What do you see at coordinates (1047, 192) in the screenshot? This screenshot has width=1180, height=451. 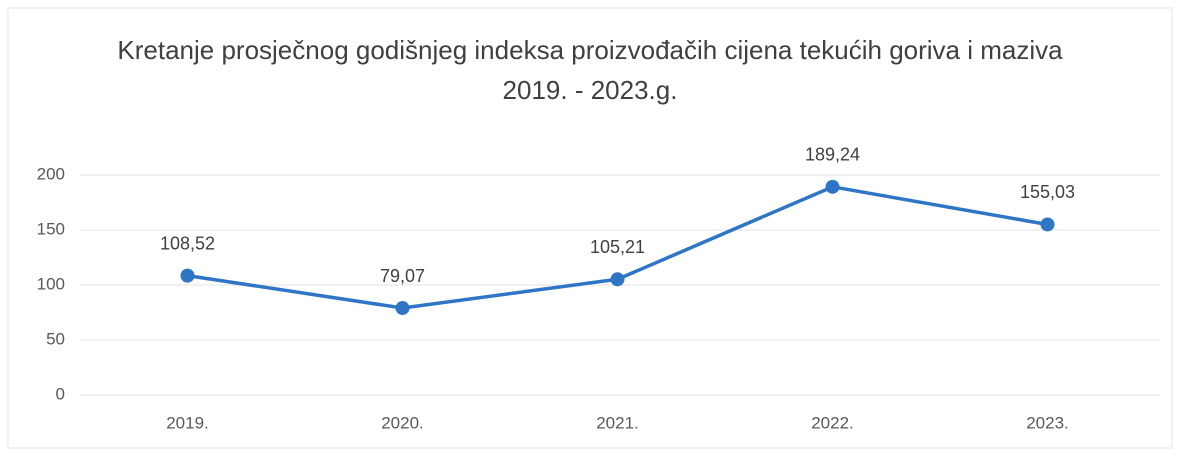 I see `data-label: 155,03` at bounding box center [1047, 192].